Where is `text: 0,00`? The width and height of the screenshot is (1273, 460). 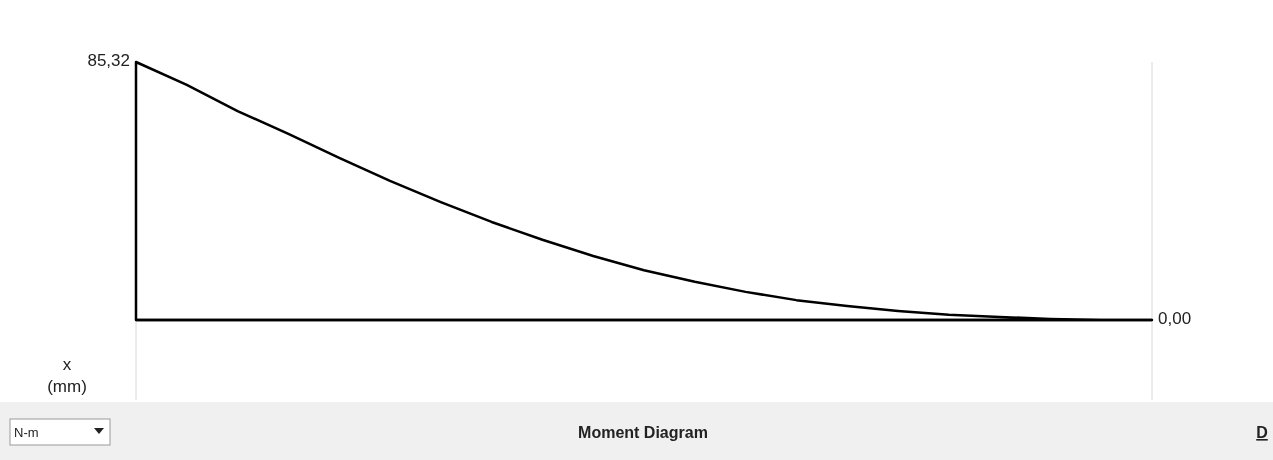
text: 0,00 is located at coordinates (1175, 319).